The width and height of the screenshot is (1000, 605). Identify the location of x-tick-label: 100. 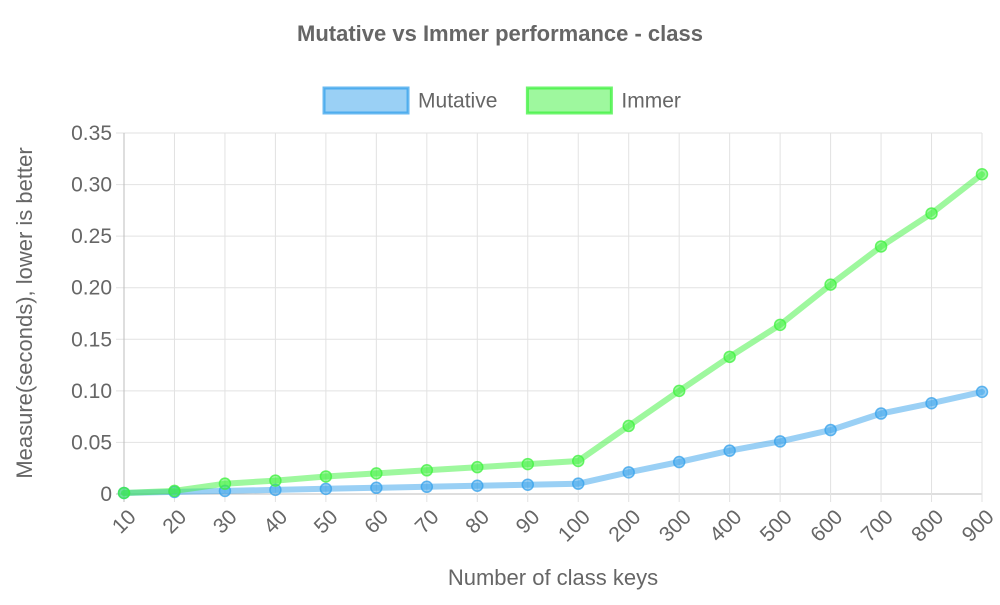
(574, 525).